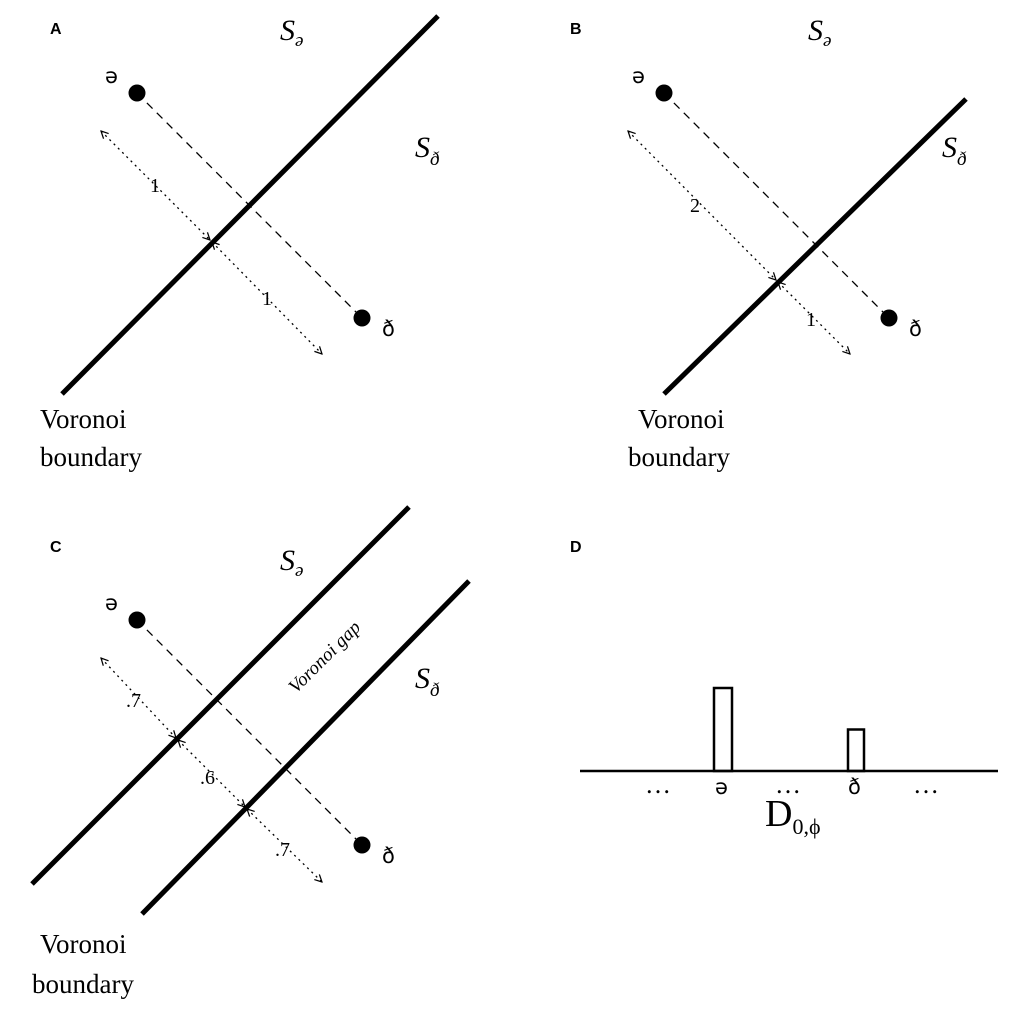  Describe the element at coordinates (576, 547) in the screenshot. I see `panel-d-label: D` at that location.